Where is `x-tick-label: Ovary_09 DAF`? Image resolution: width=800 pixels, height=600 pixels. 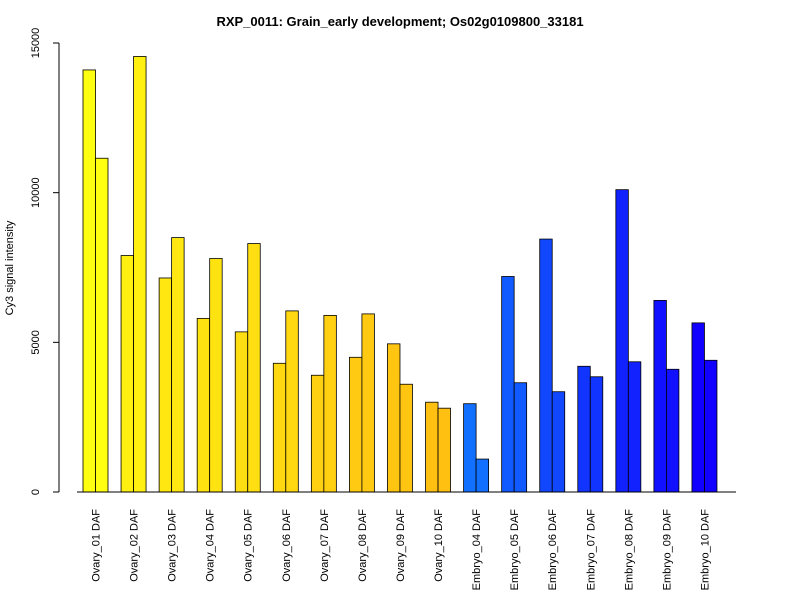 x-tick-label: Ovary_09 DAF is located at coordinates (401, 545).